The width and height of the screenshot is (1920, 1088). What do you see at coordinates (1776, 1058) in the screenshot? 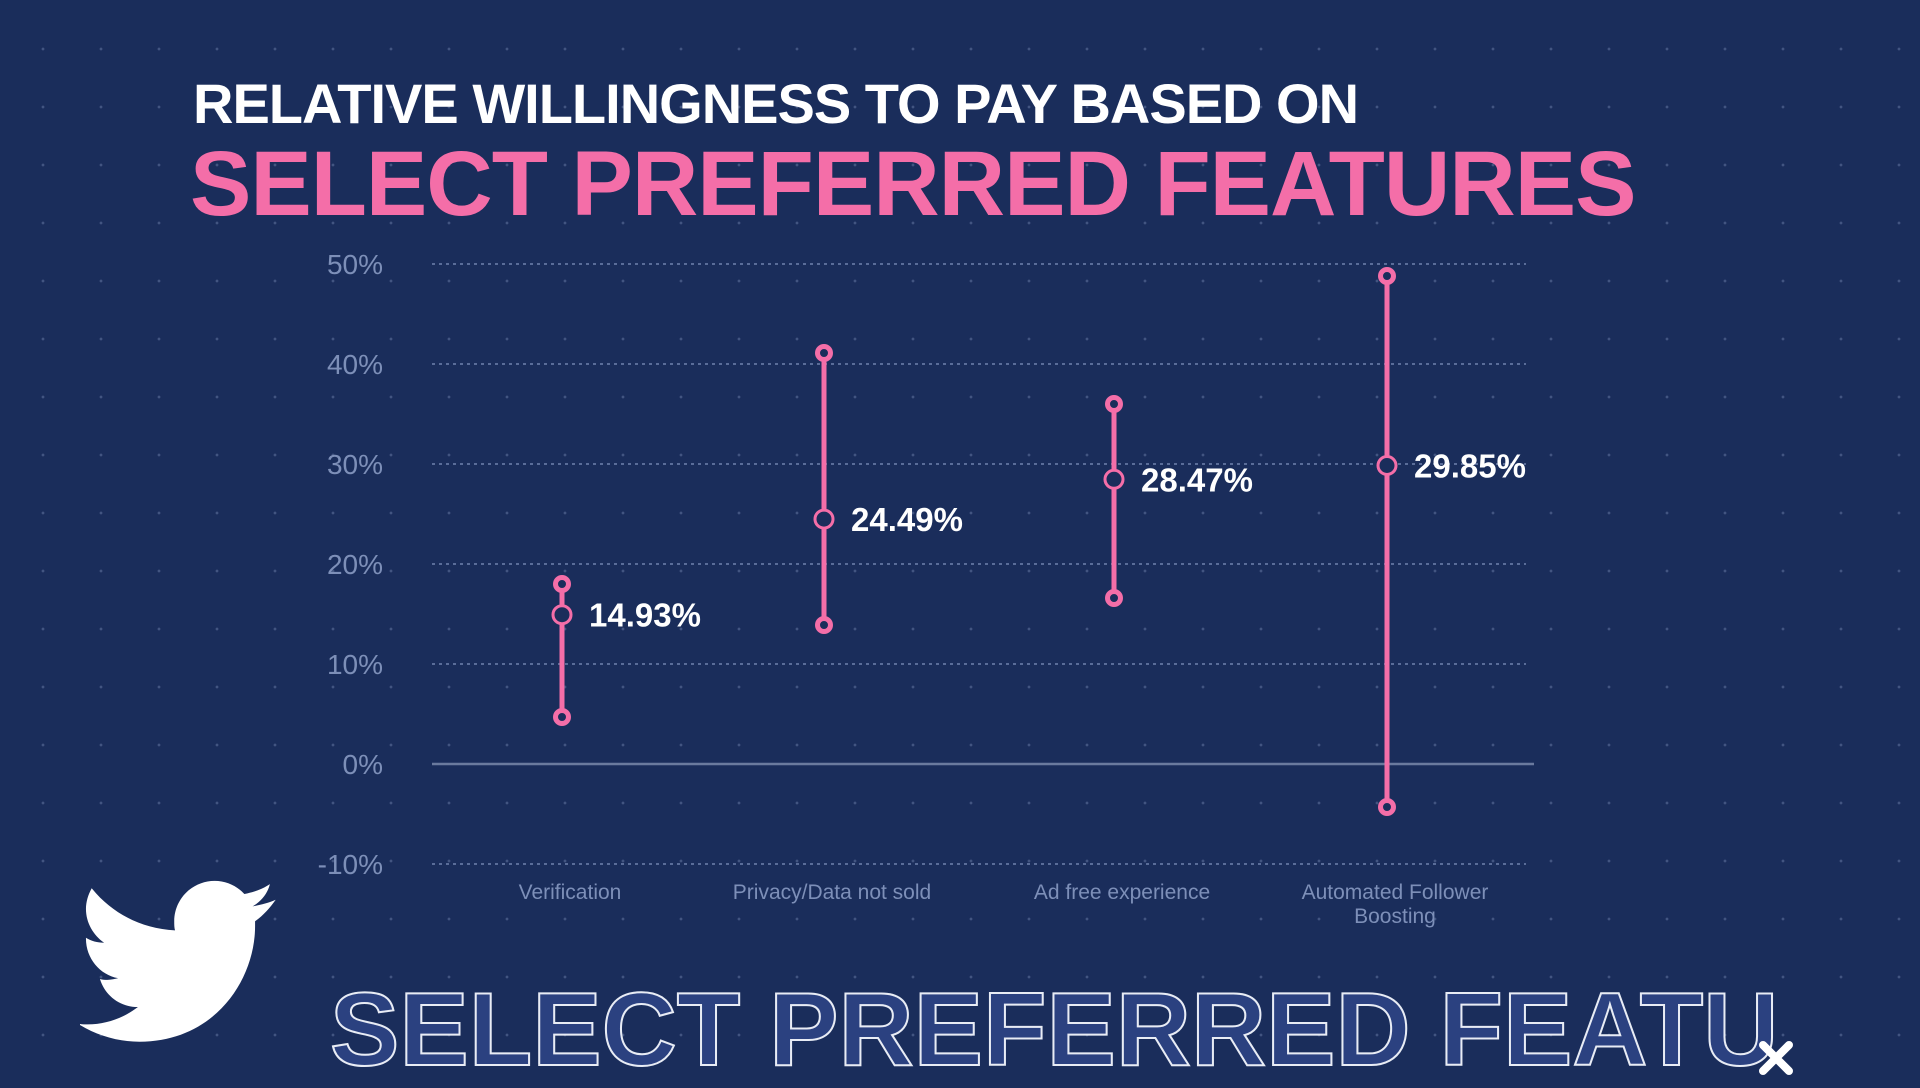
I see `close-x-icon` at bounding box center [1776, 1058].